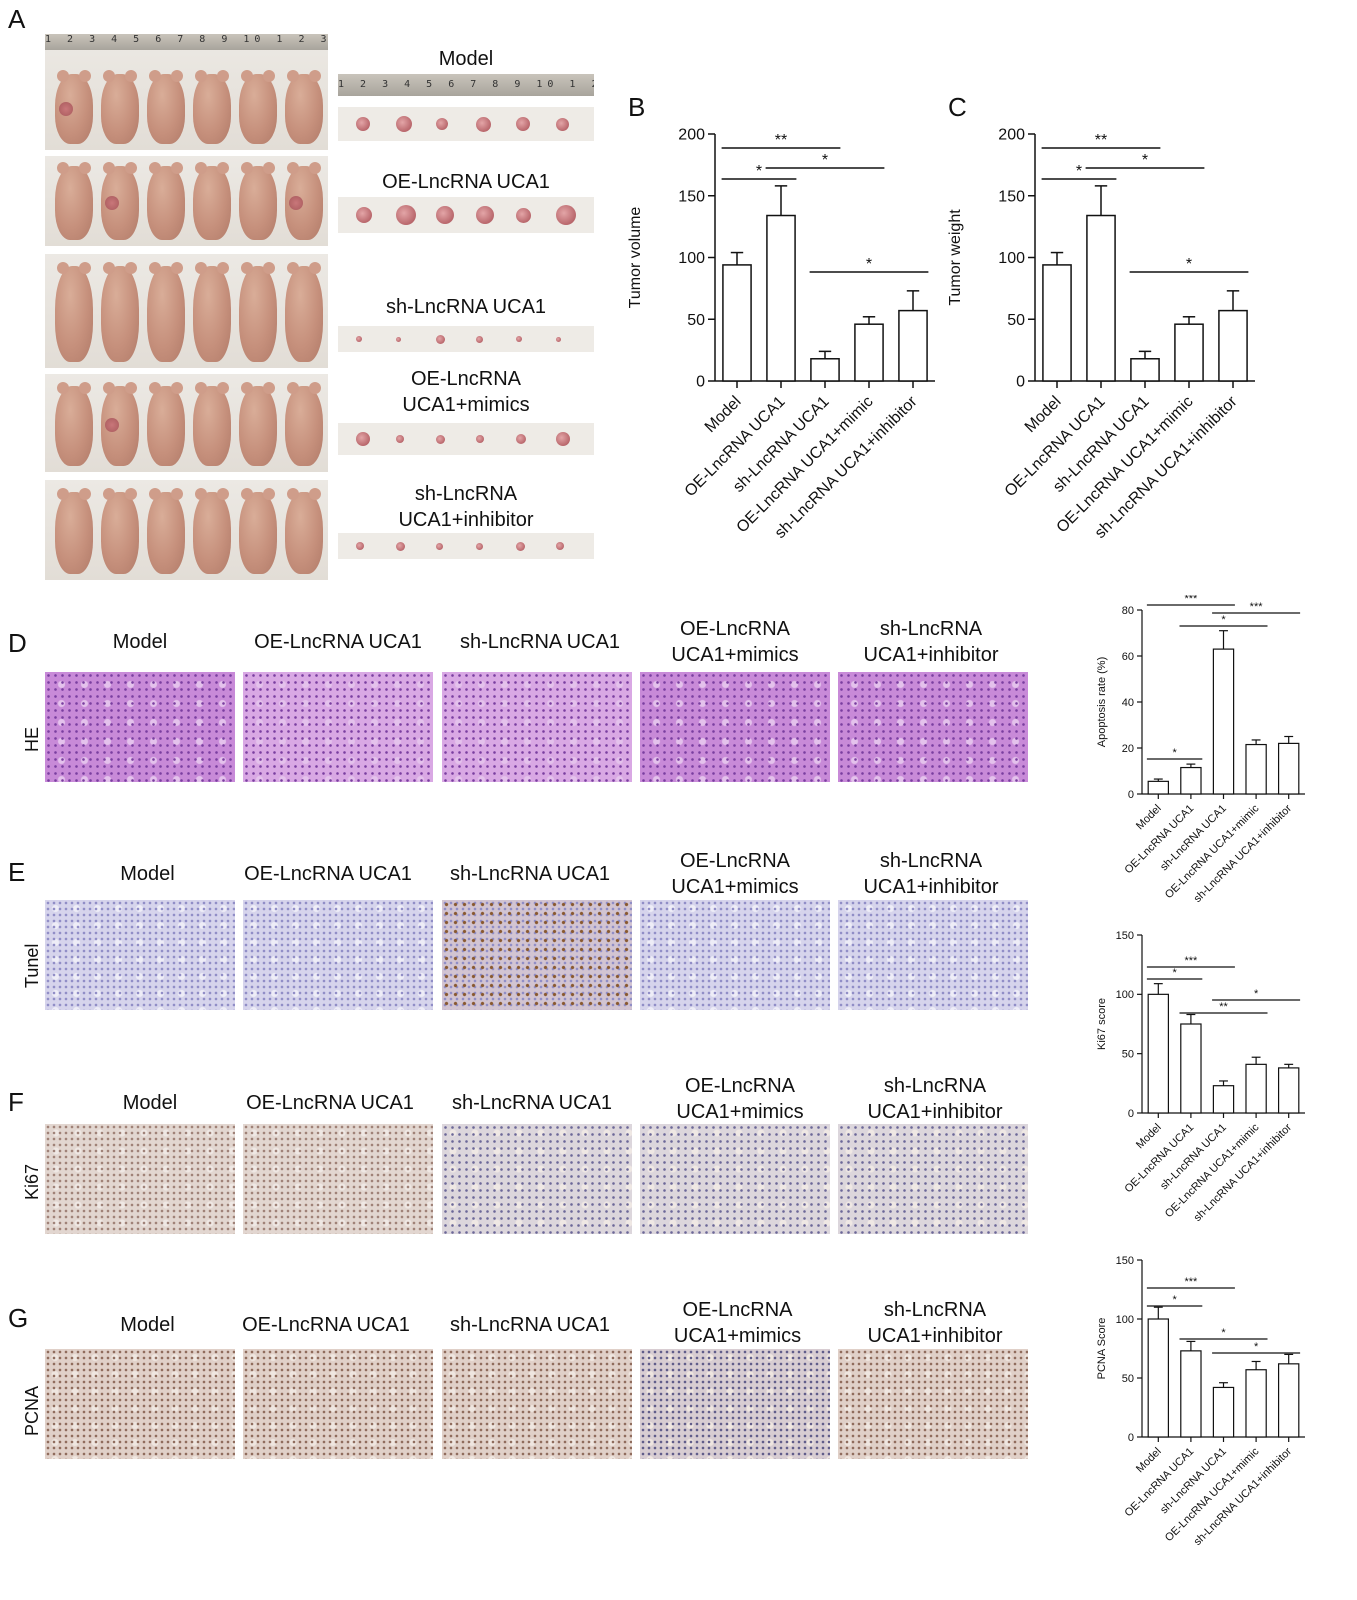  I want to click on y-tick-label: 60, so click(1128, 657).